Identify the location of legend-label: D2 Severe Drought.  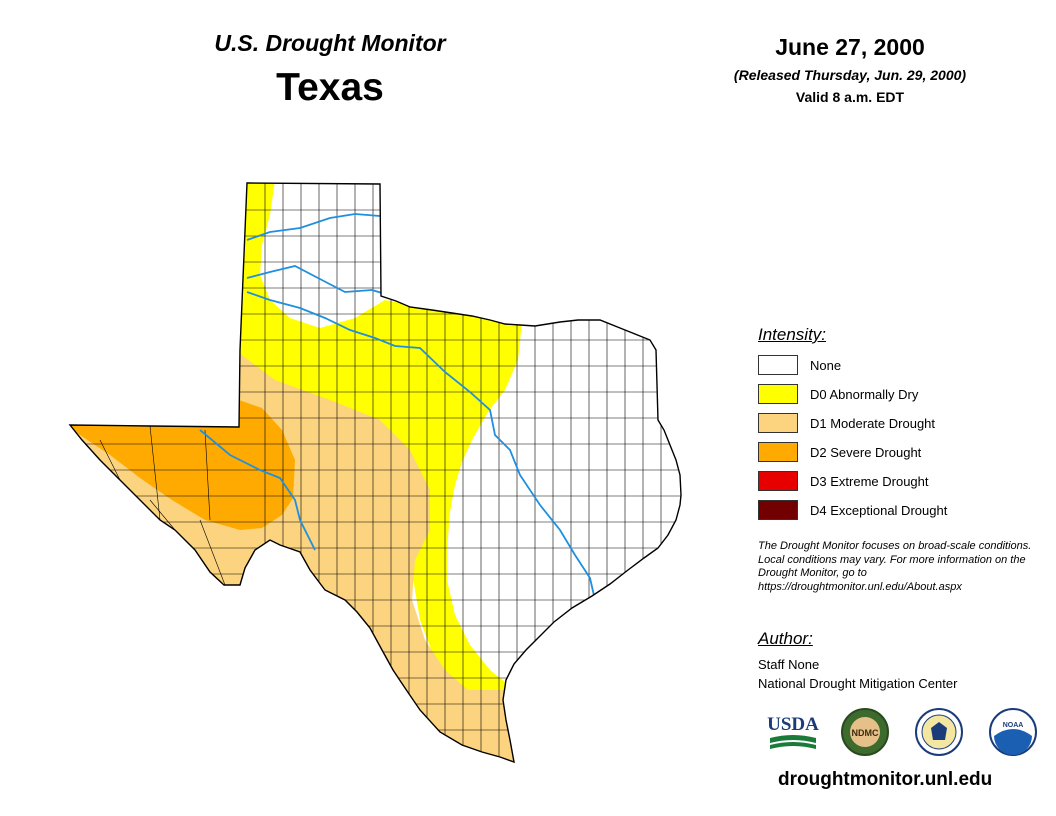
(866, 452).